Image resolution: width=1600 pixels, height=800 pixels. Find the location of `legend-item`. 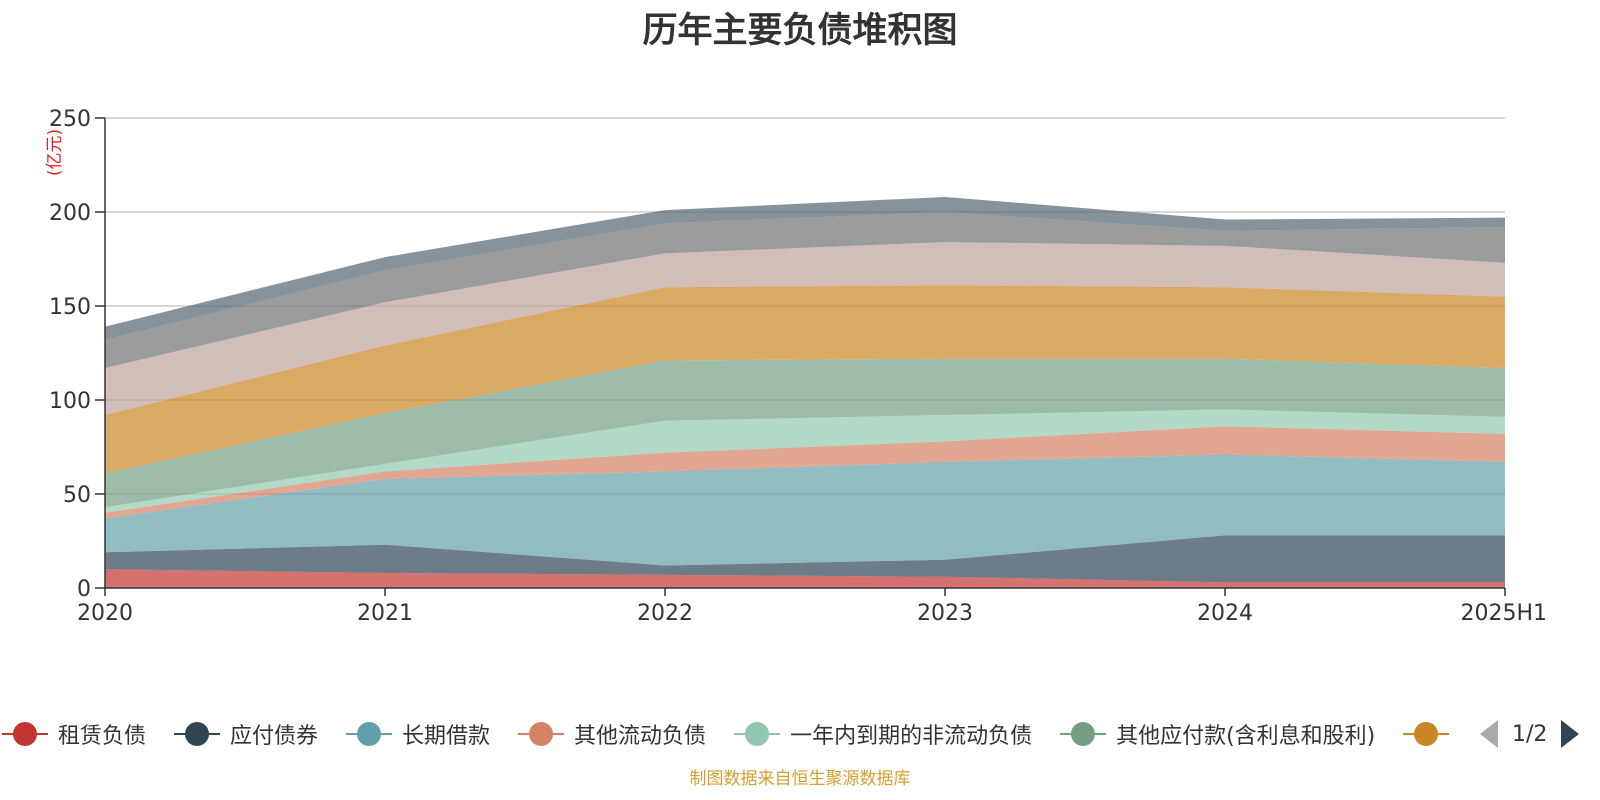

legend-item is located at coordinates (1430, 734).